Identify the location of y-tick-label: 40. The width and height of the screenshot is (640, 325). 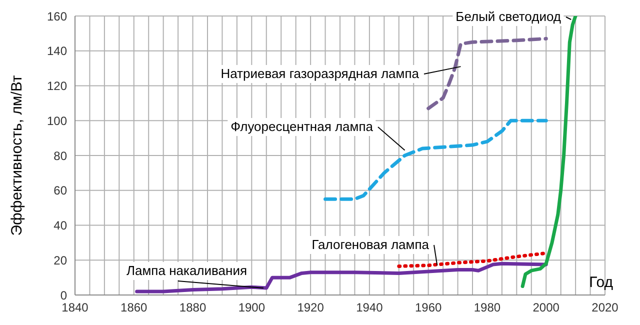
(61, 225).